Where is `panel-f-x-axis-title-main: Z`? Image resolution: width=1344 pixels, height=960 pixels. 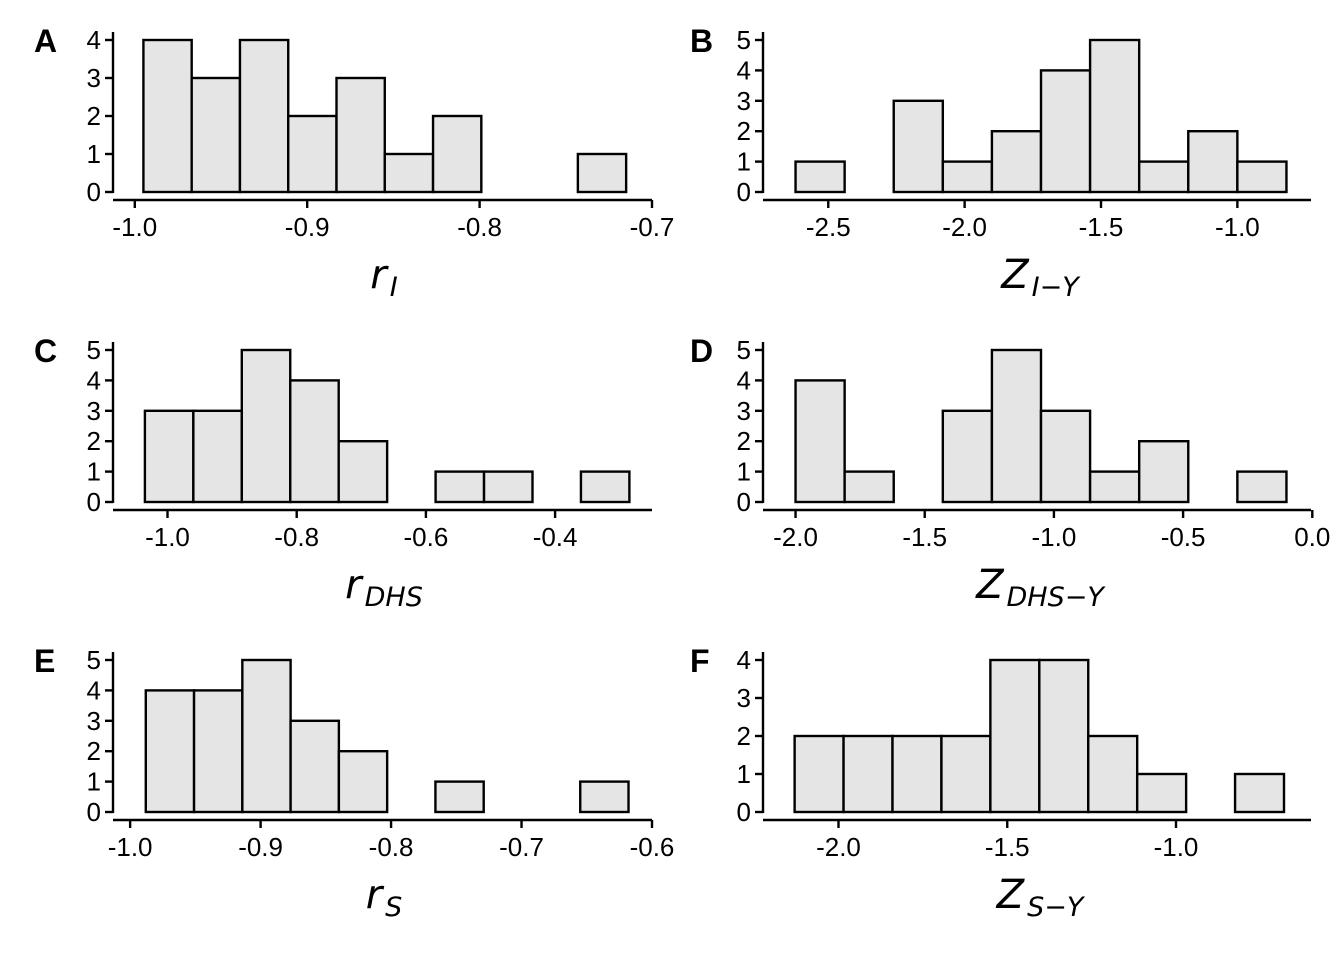
panel-f-x-axis-title-main: Z is located at coordinates (1011, 895).